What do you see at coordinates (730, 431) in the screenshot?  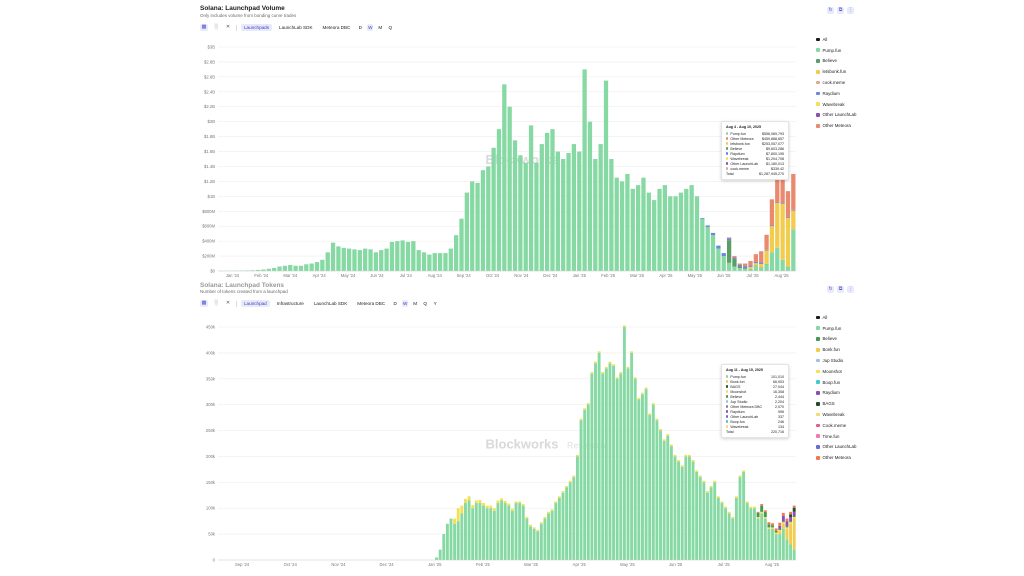 I see `tooltip-series-name: Total` at bounding box center [730, 431].